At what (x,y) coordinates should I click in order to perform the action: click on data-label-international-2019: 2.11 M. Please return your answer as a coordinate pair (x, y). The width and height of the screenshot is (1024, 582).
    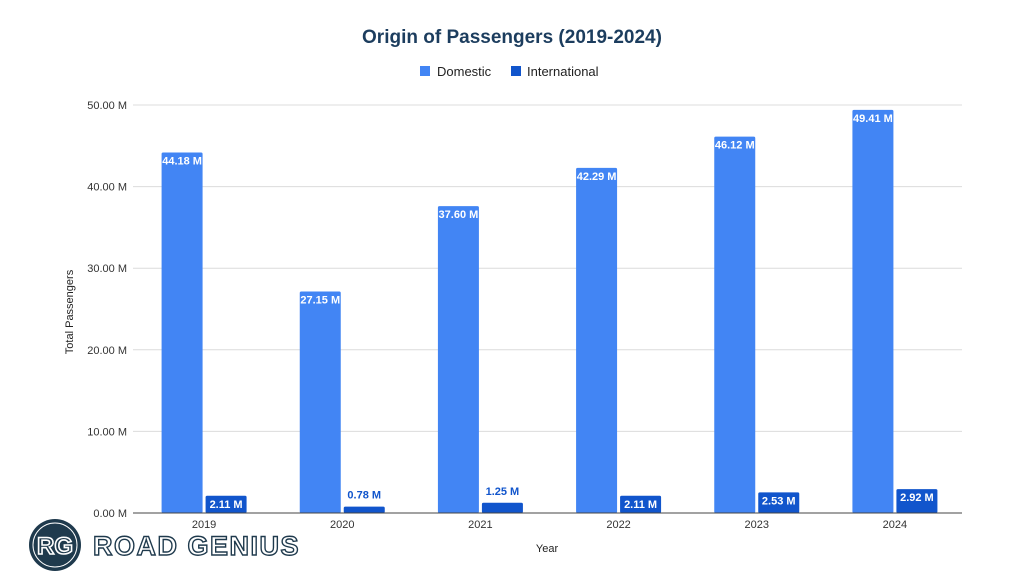
    Looking at the image, I should click on (226, 505).